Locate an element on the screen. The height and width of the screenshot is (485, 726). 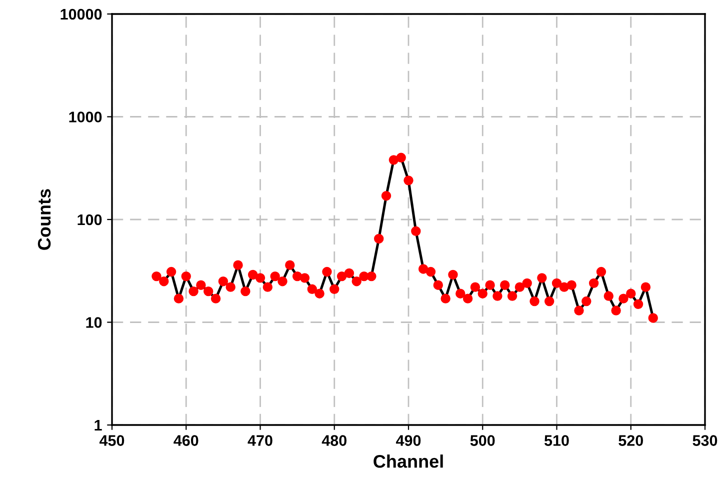
x-tick-label: 530 is located at coordinates (705, 440).